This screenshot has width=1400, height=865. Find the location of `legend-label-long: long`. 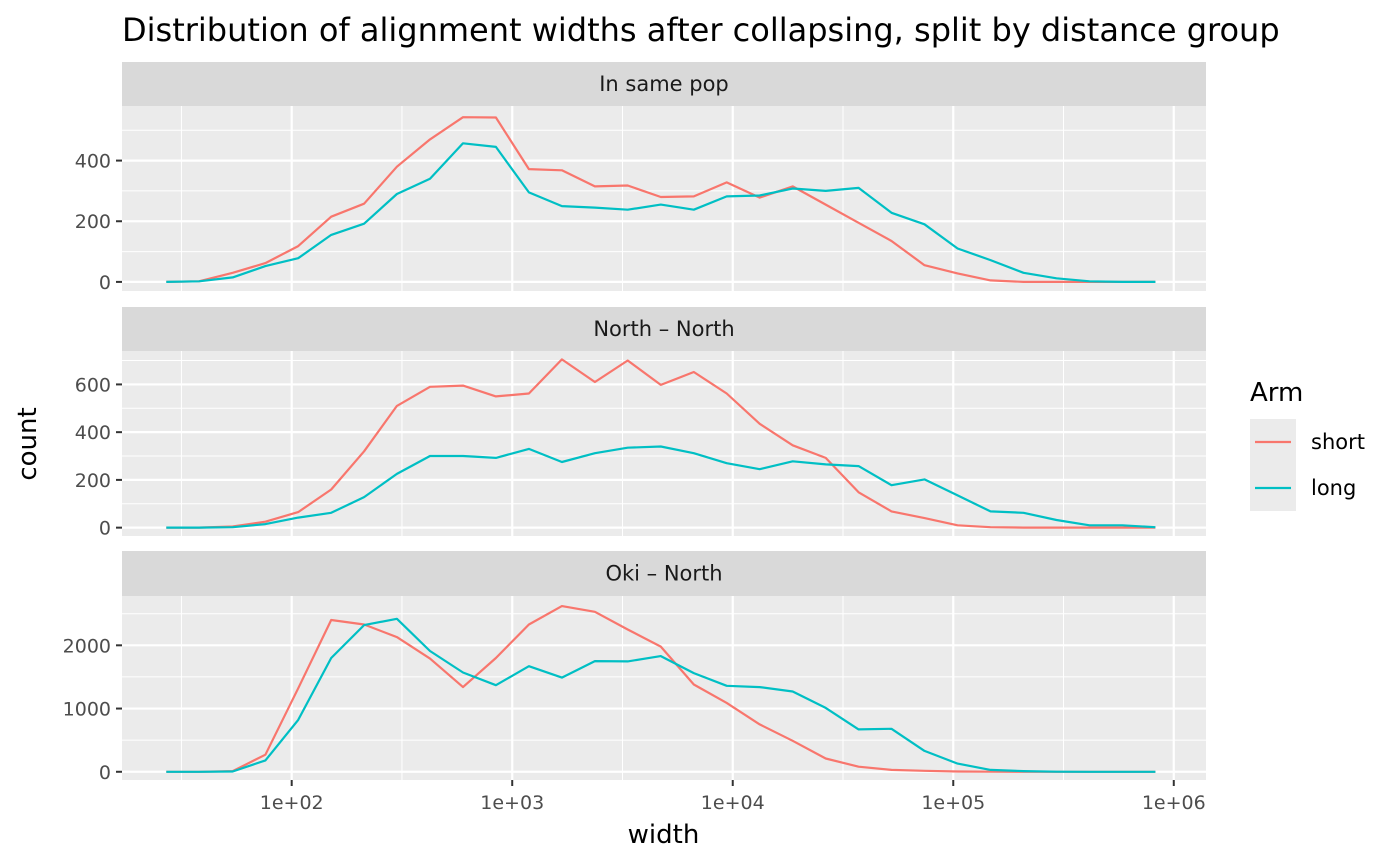

legend-label-long: long is located at coordinates (1333, 488).